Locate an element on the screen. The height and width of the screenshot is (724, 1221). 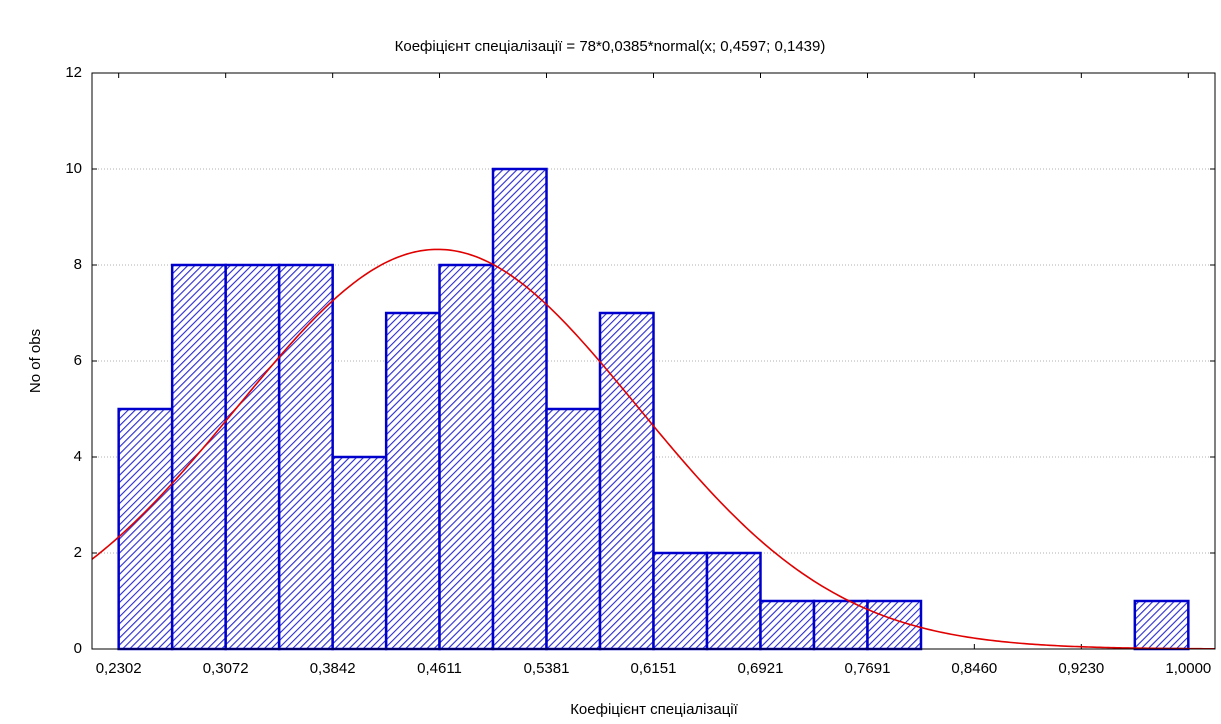
x-tick-label: 0,3072 is located at coordinates (226, 668).